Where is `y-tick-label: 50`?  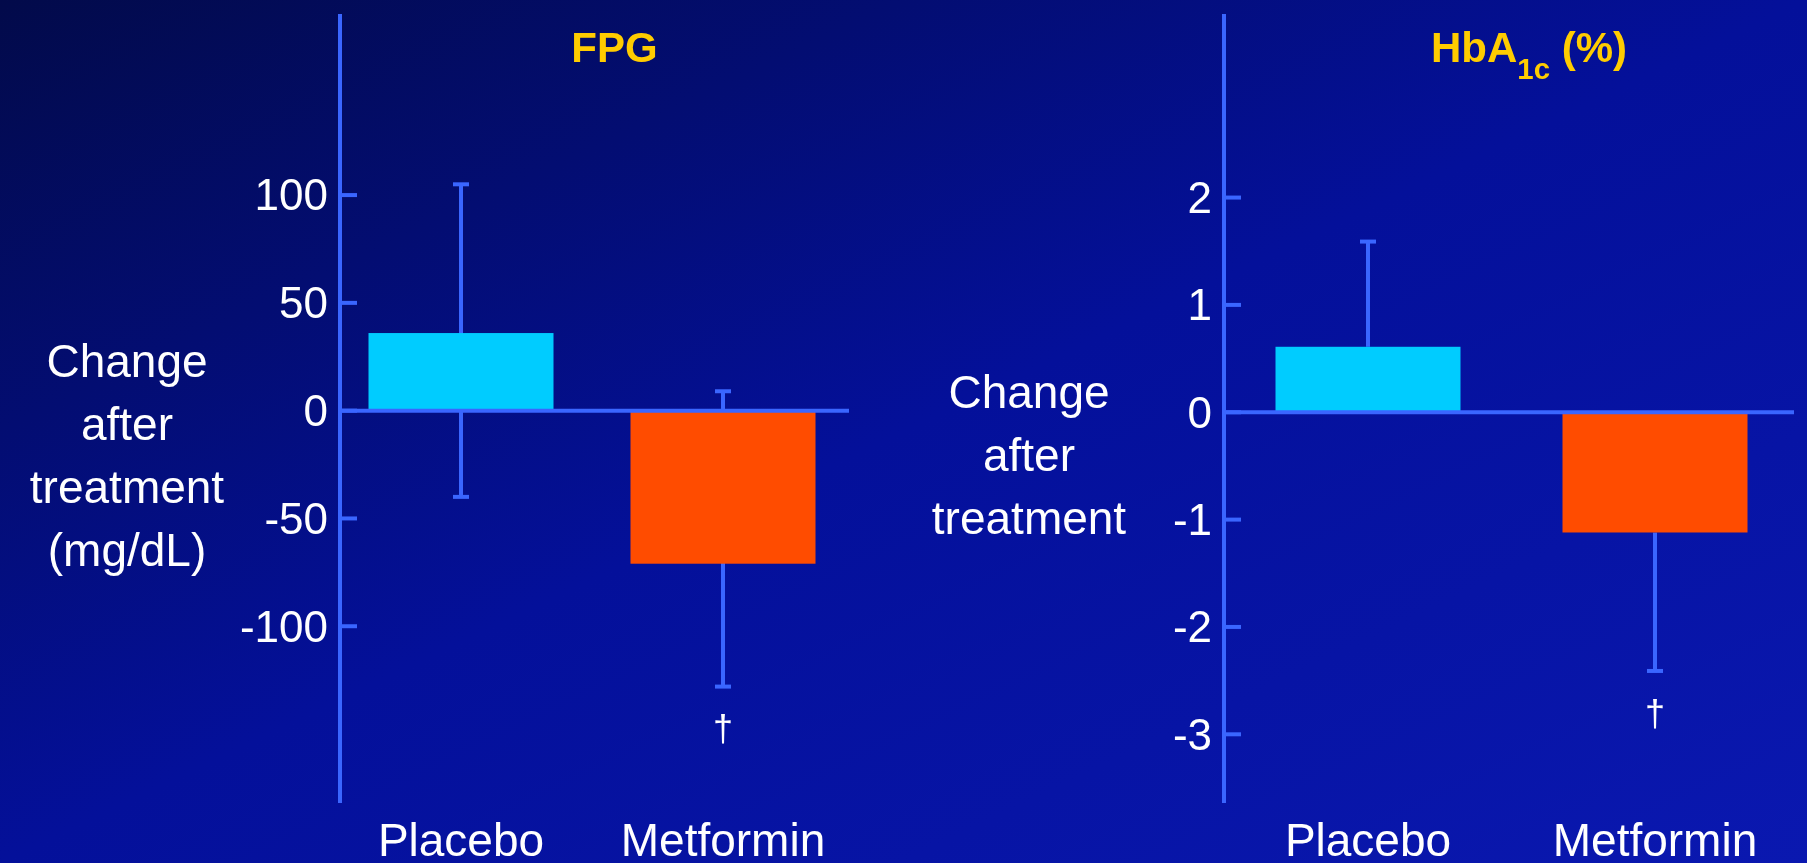 y-tick-label: 50 is located at coordinates (303, 303).